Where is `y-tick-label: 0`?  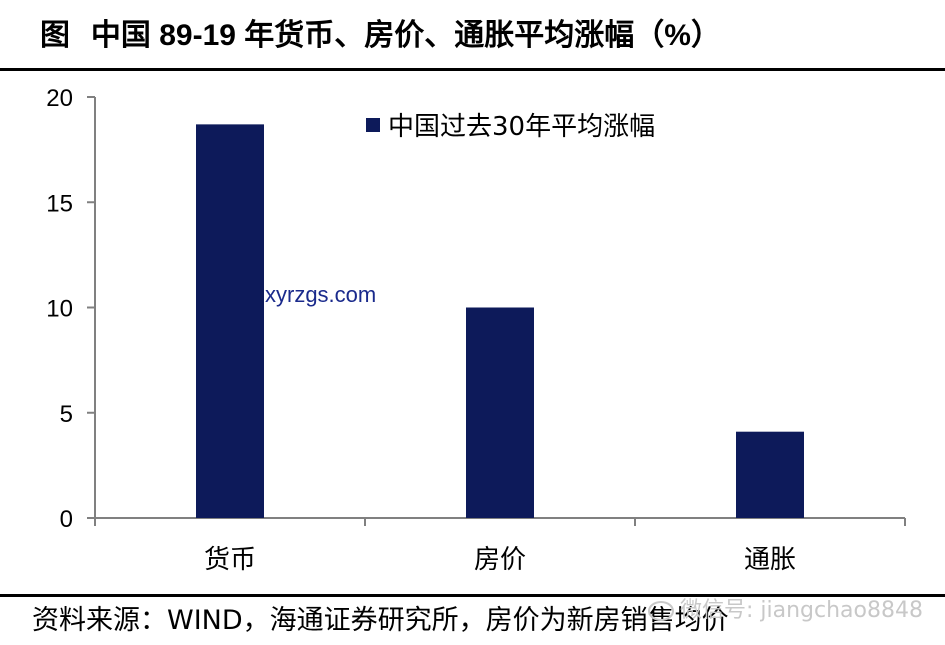 y-tick-label: 0 is located at coordinates (66, 519).